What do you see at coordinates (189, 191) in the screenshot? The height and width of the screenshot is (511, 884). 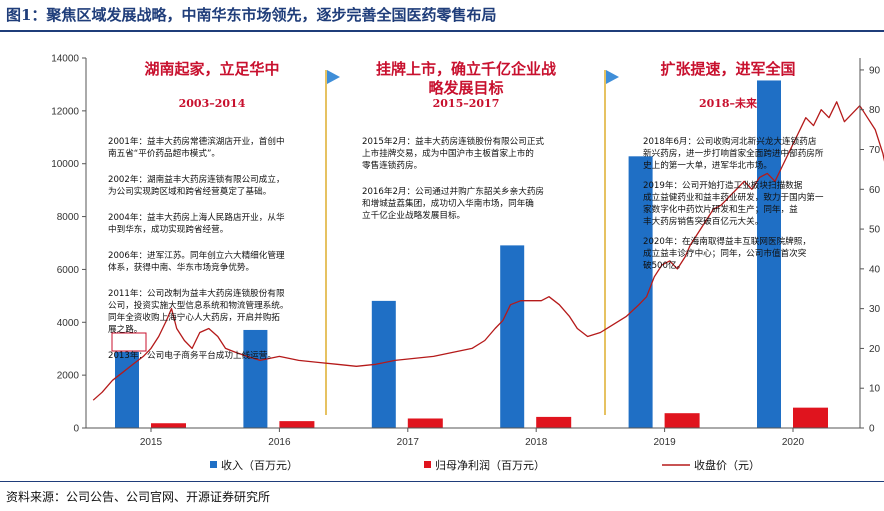 I see `phase-1-note-2-line-2: 为公司实现跨区域和跨省经营奠定了基础。` at bounding box center [189, 191].